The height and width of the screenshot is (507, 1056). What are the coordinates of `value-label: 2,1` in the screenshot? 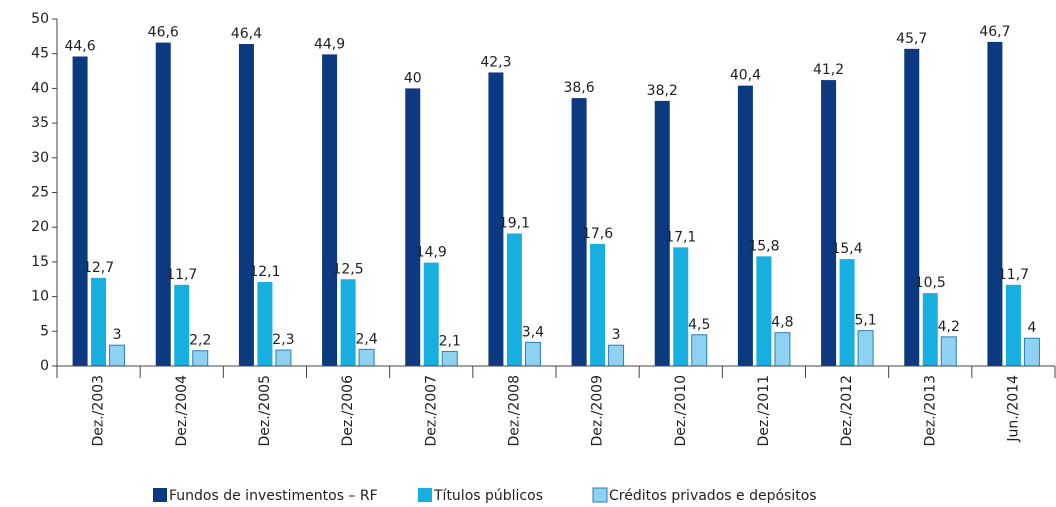 It's located at (450, 341).